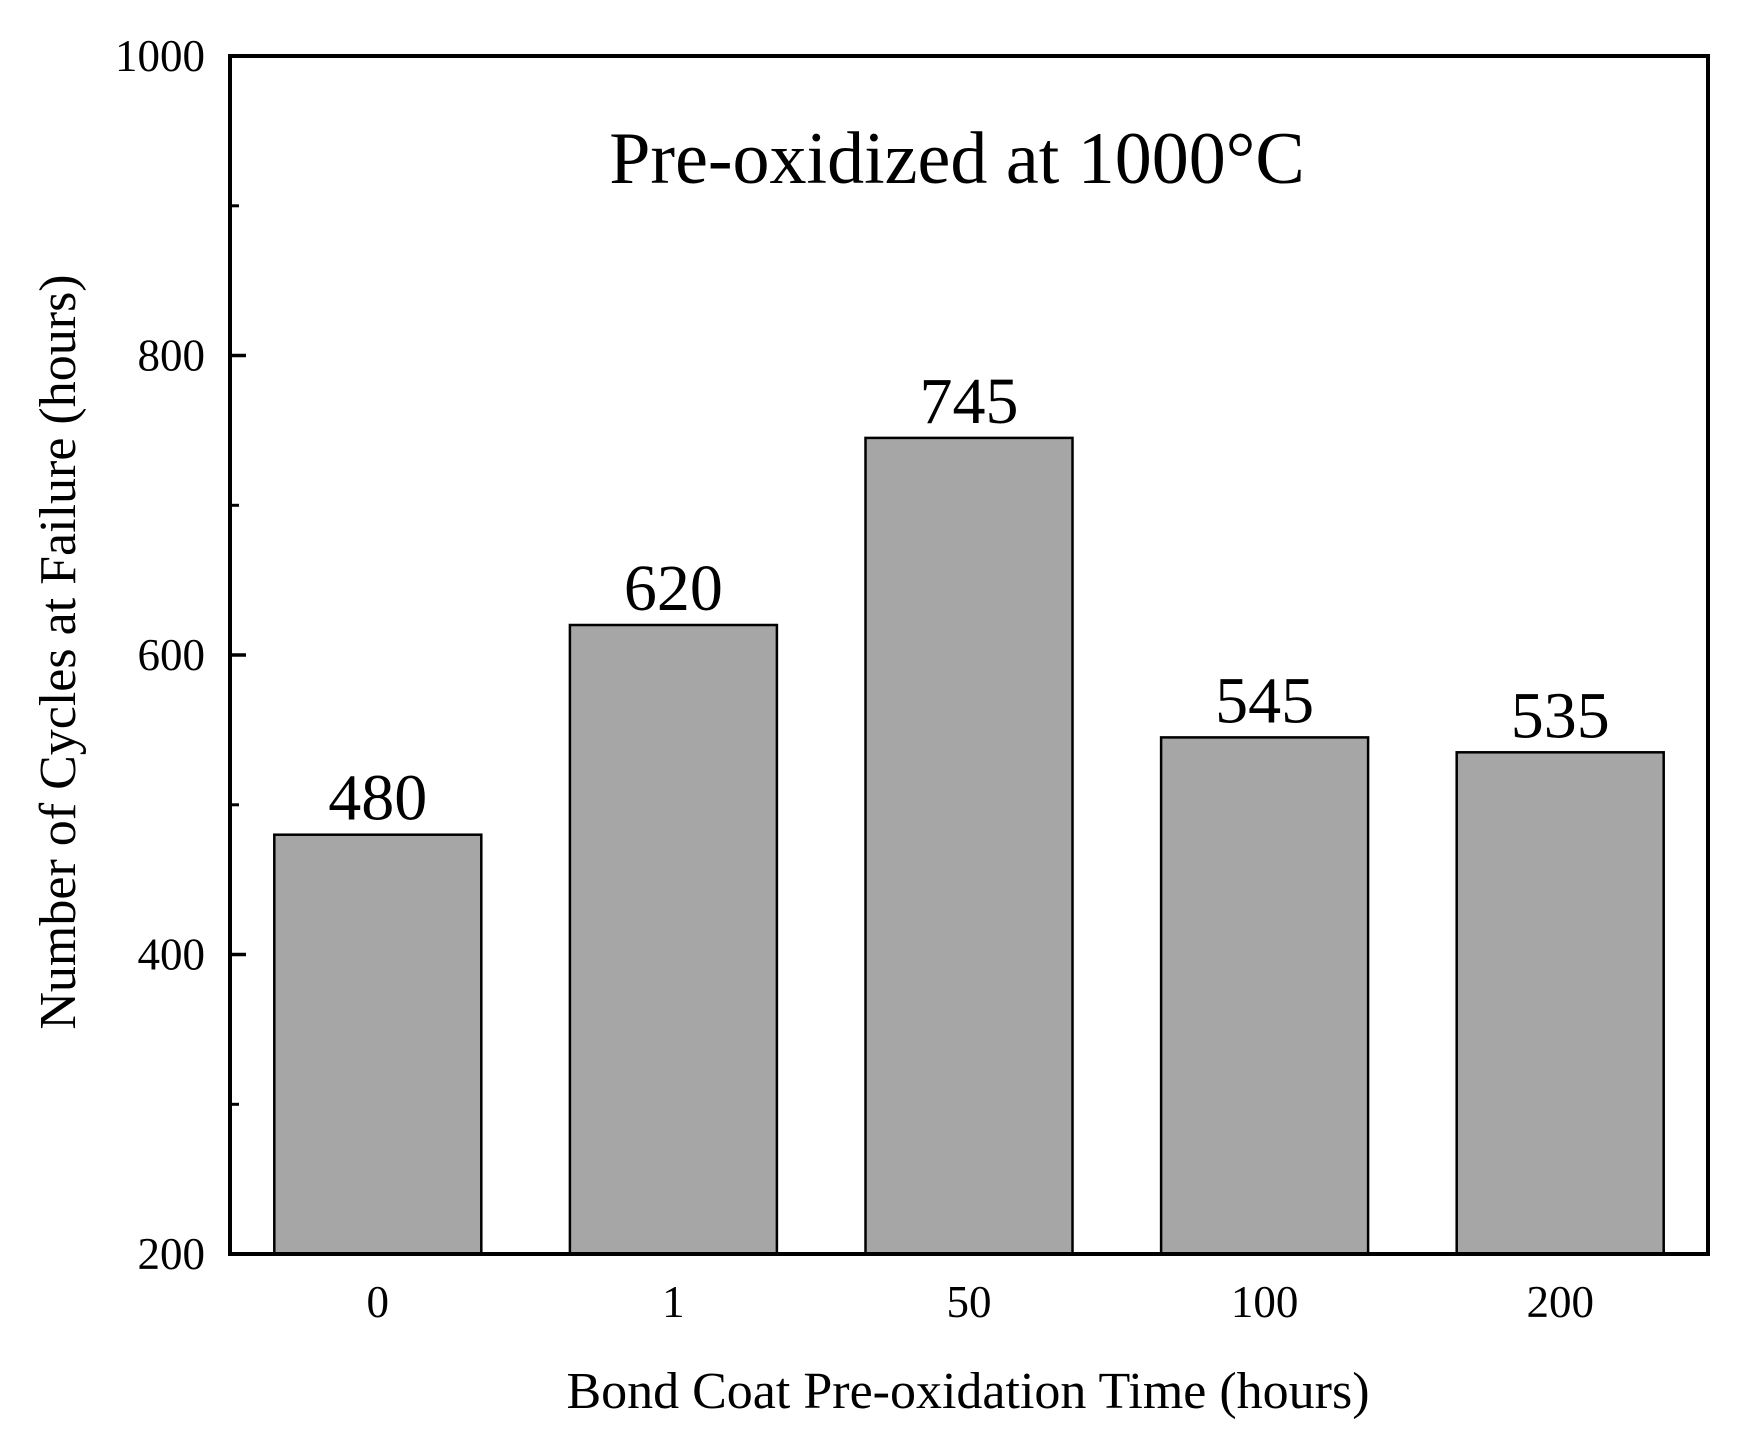 The width and height of the screenshot is (1739, 1448). I want to click on data-label-1: 620, so click(673, 588).